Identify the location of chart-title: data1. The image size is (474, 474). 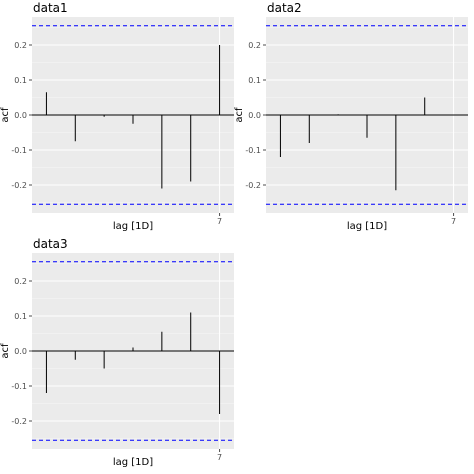
(50, 8).